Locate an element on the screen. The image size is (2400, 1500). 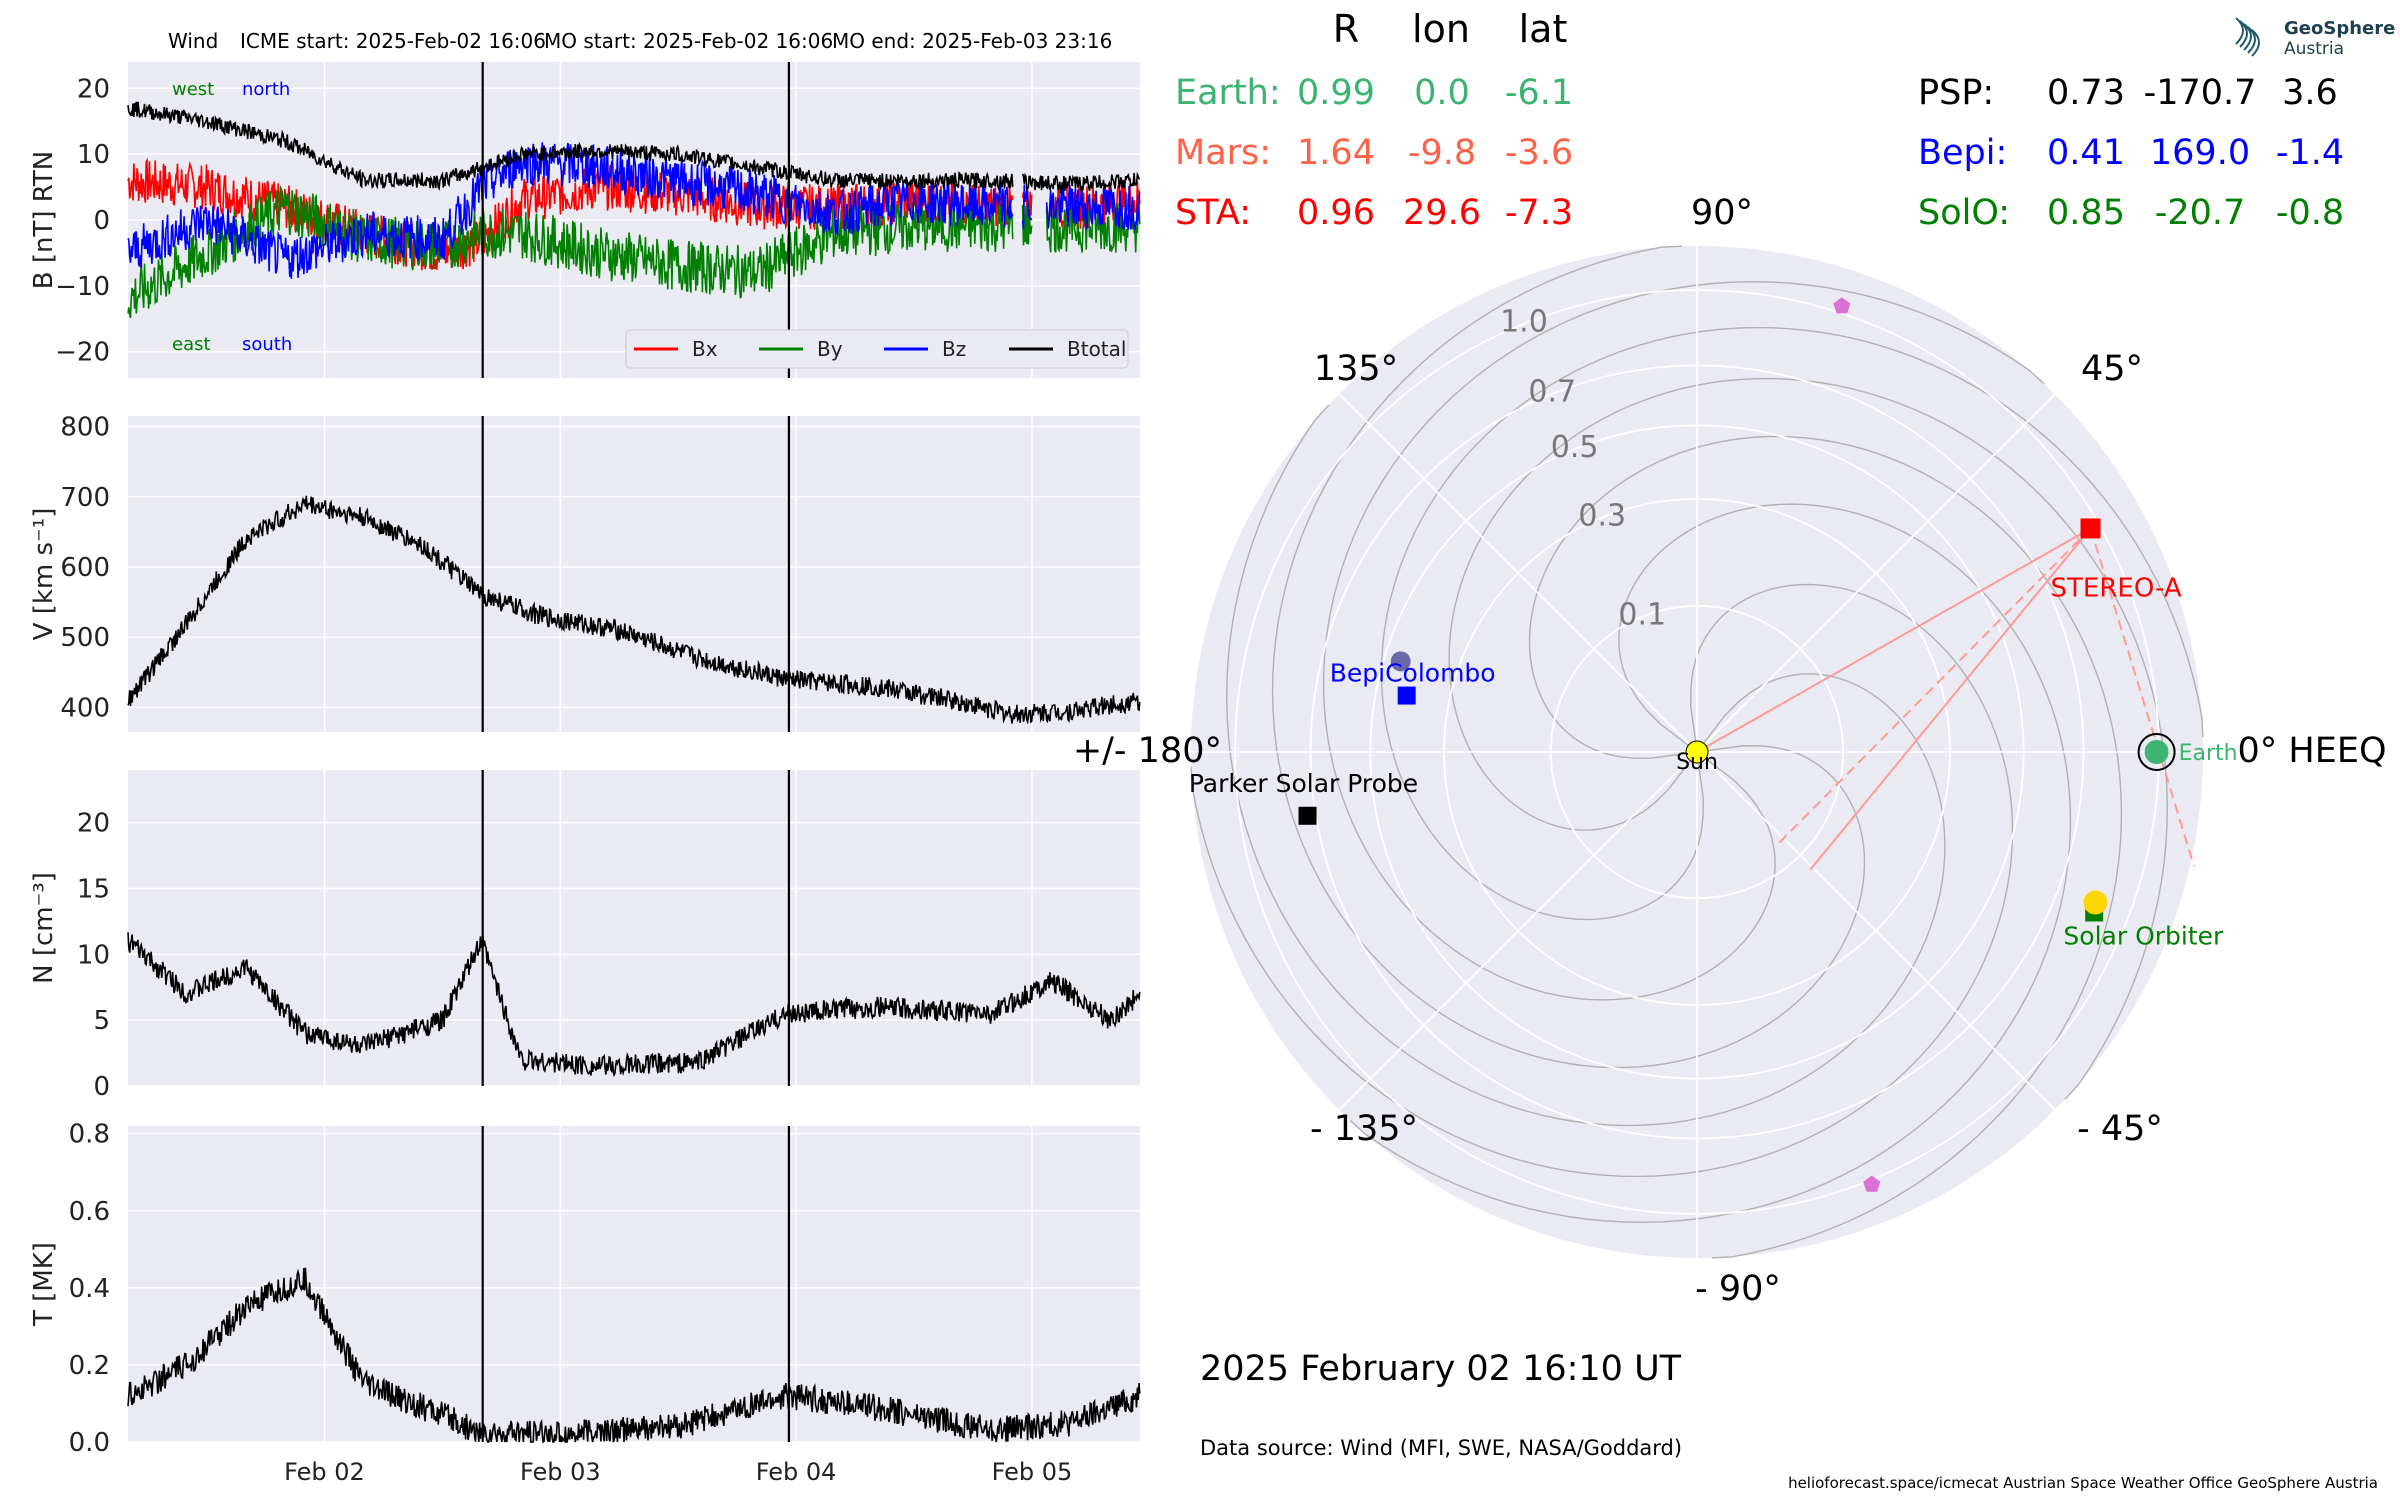
sun-marker is located at coordinates (1697, 752).